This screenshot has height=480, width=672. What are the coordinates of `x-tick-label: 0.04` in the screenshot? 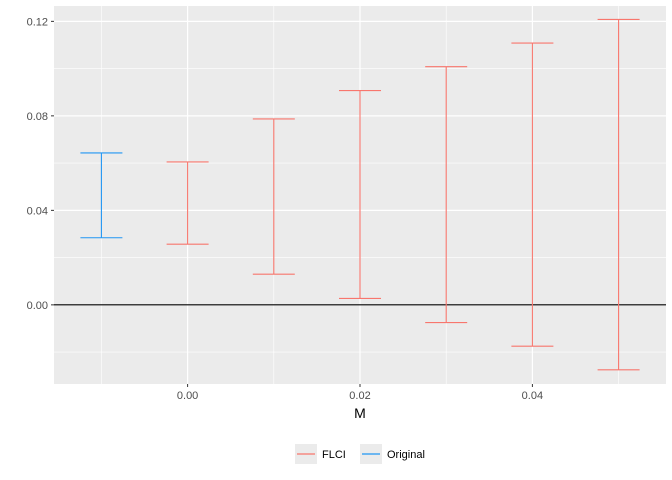 It's located at (532, 396).